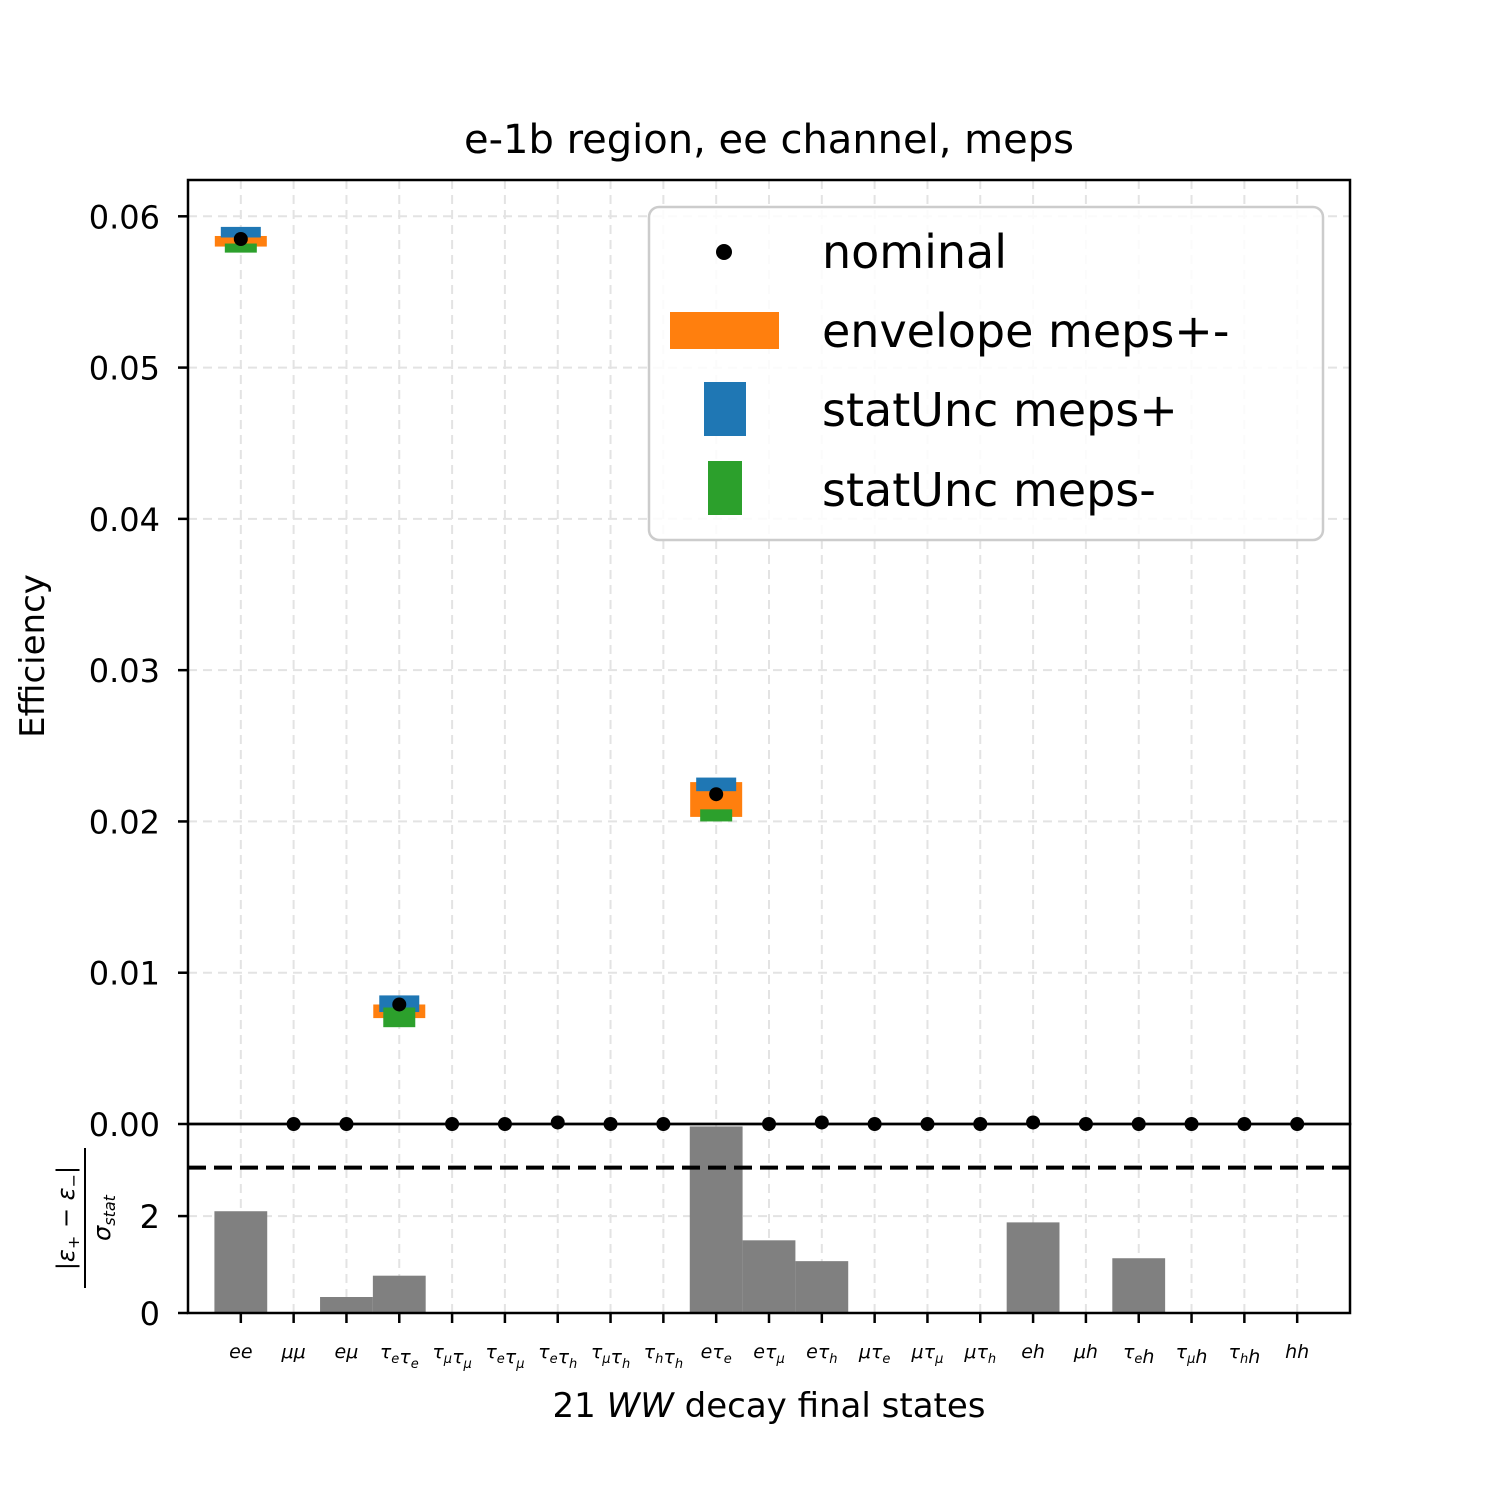 The width and height of the screenshot is (1500, 1500). What do you see at coordinates (769, 140) in the screenshot?
I see `chart-title: e-1b region, ee channel, meps` at bounding box center [769, 140].